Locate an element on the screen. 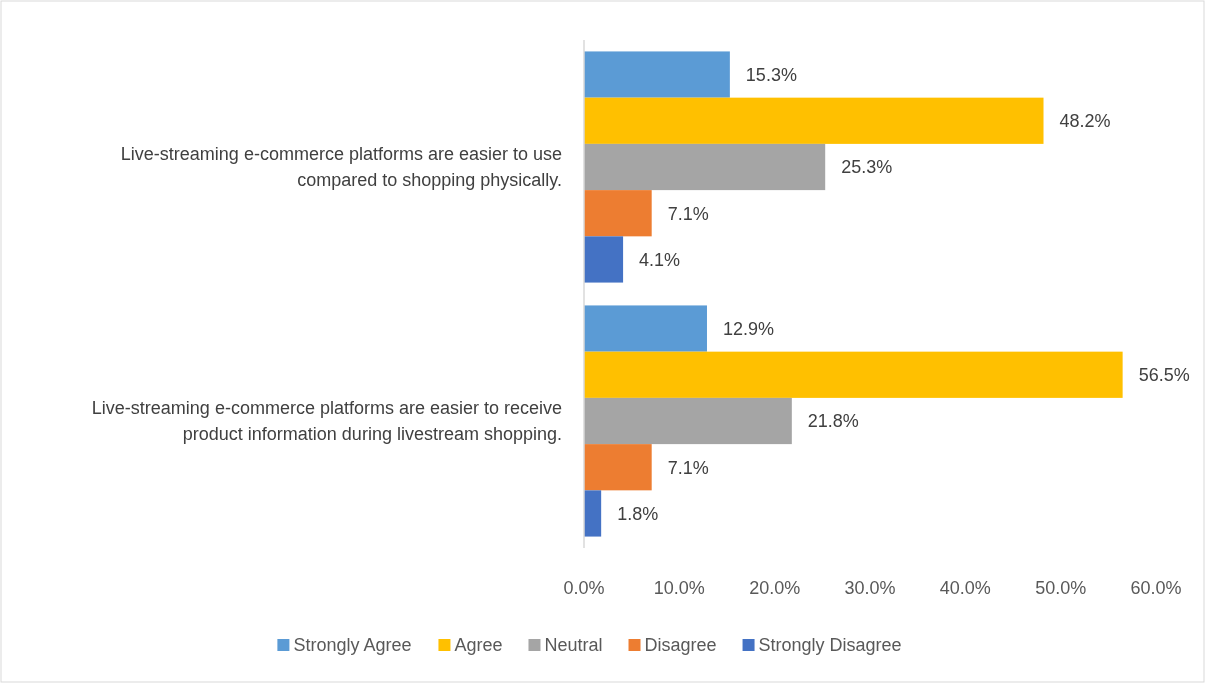  data-label: 25.3% is located at coordinates (867, 167).